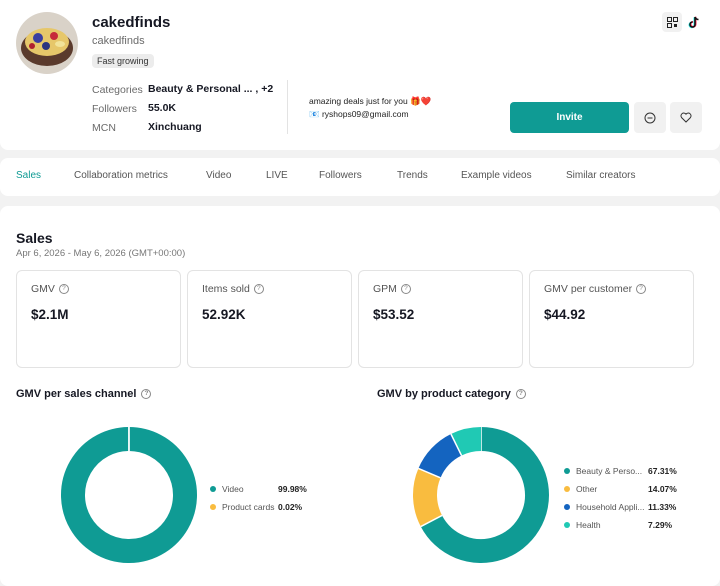 This screenshot has height=586, width=720. What do you see at coordinates (43, 289) in the screenshot?
I see `metric-label: GMV` at bounding box center [43, 289].